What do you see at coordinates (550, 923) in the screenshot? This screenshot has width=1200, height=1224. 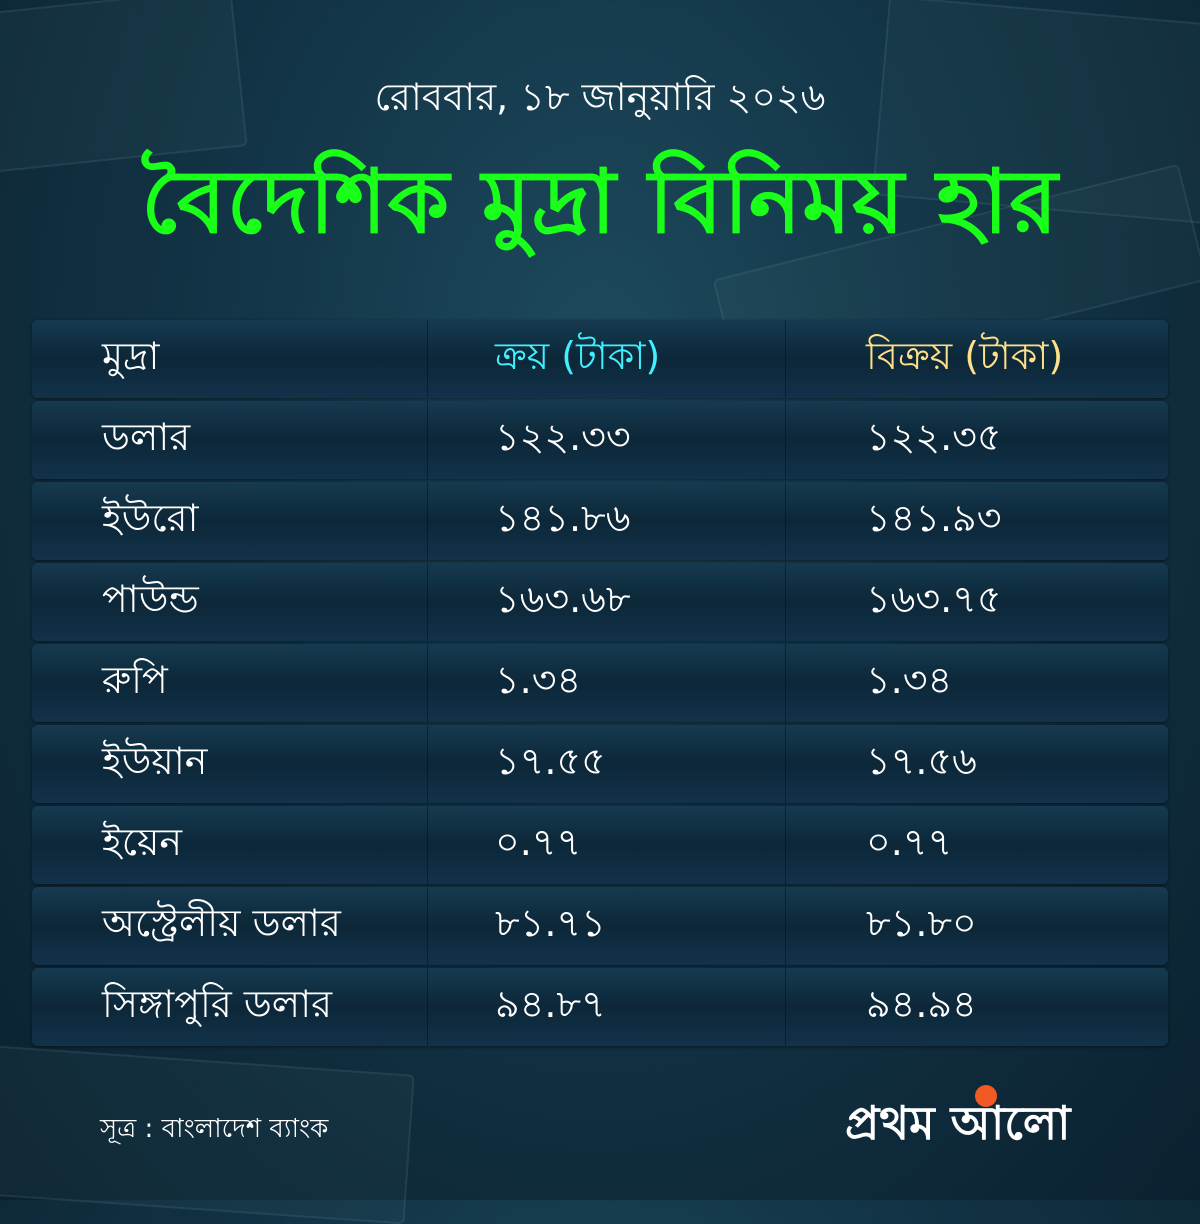 I see `buy-rate: ৮১.৭১` at bounding box center [550, 923].